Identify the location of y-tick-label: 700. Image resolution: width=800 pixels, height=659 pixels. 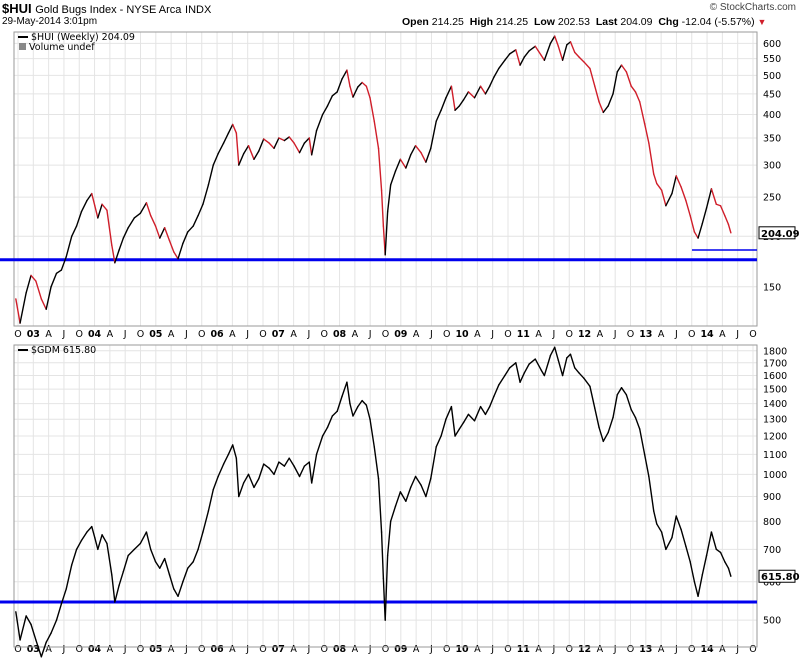
(772, 550).